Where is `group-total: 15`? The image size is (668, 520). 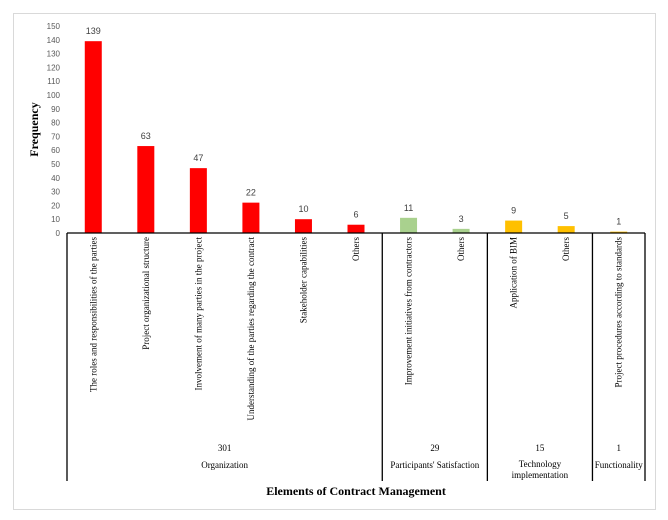 group-total: 15 is located at coordinates (540, 448).